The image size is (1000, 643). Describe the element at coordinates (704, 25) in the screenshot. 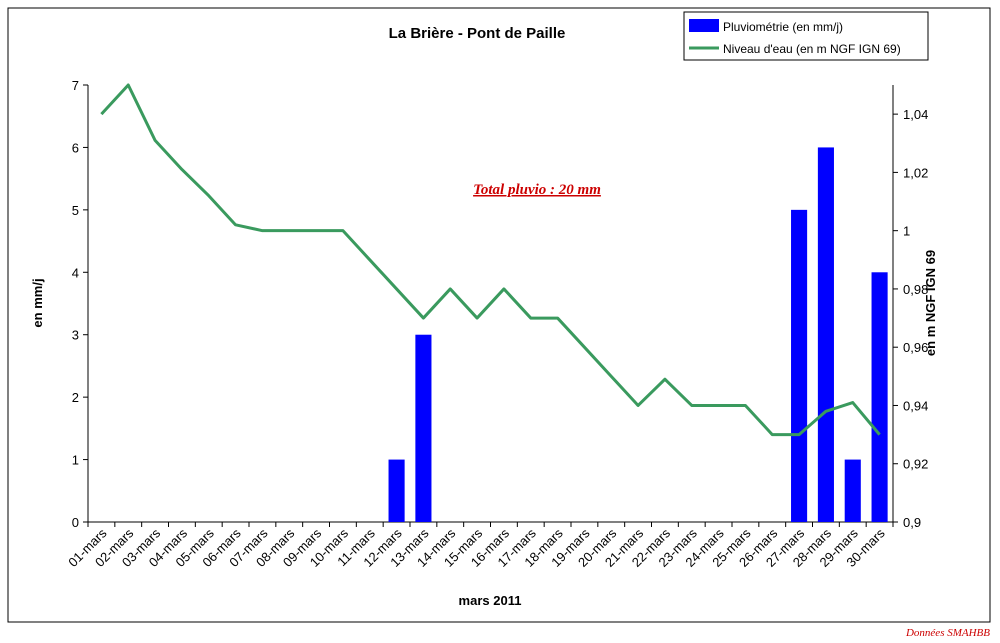

I see `legend-swatch` at that location.